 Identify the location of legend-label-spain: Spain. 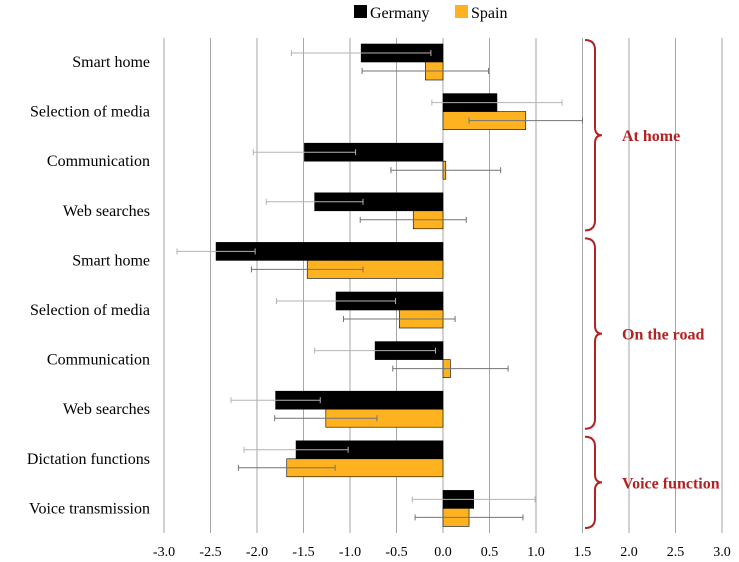
(489, 13).